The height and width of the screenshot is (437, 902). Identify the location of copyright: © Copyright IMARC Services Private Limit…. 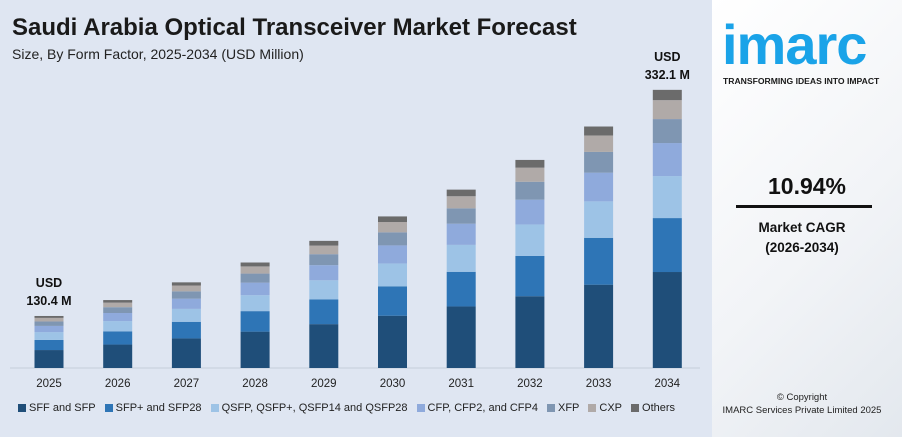
(802, 404).